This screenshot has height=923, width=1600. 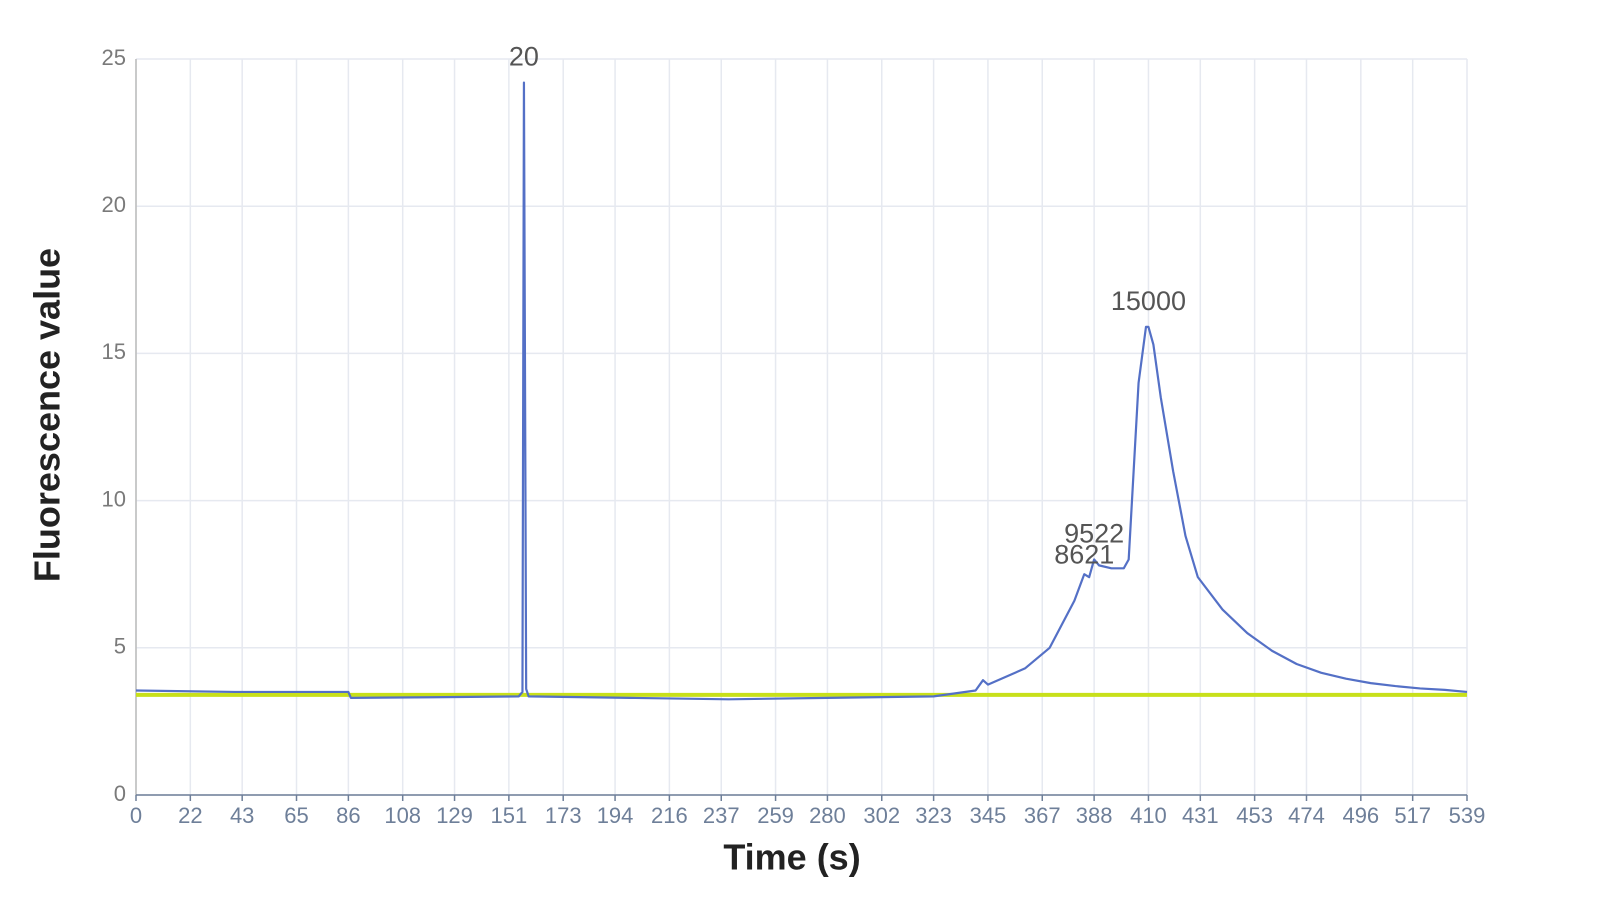 I want to click on x-tick-label: 86, so click(x=348, y=815).